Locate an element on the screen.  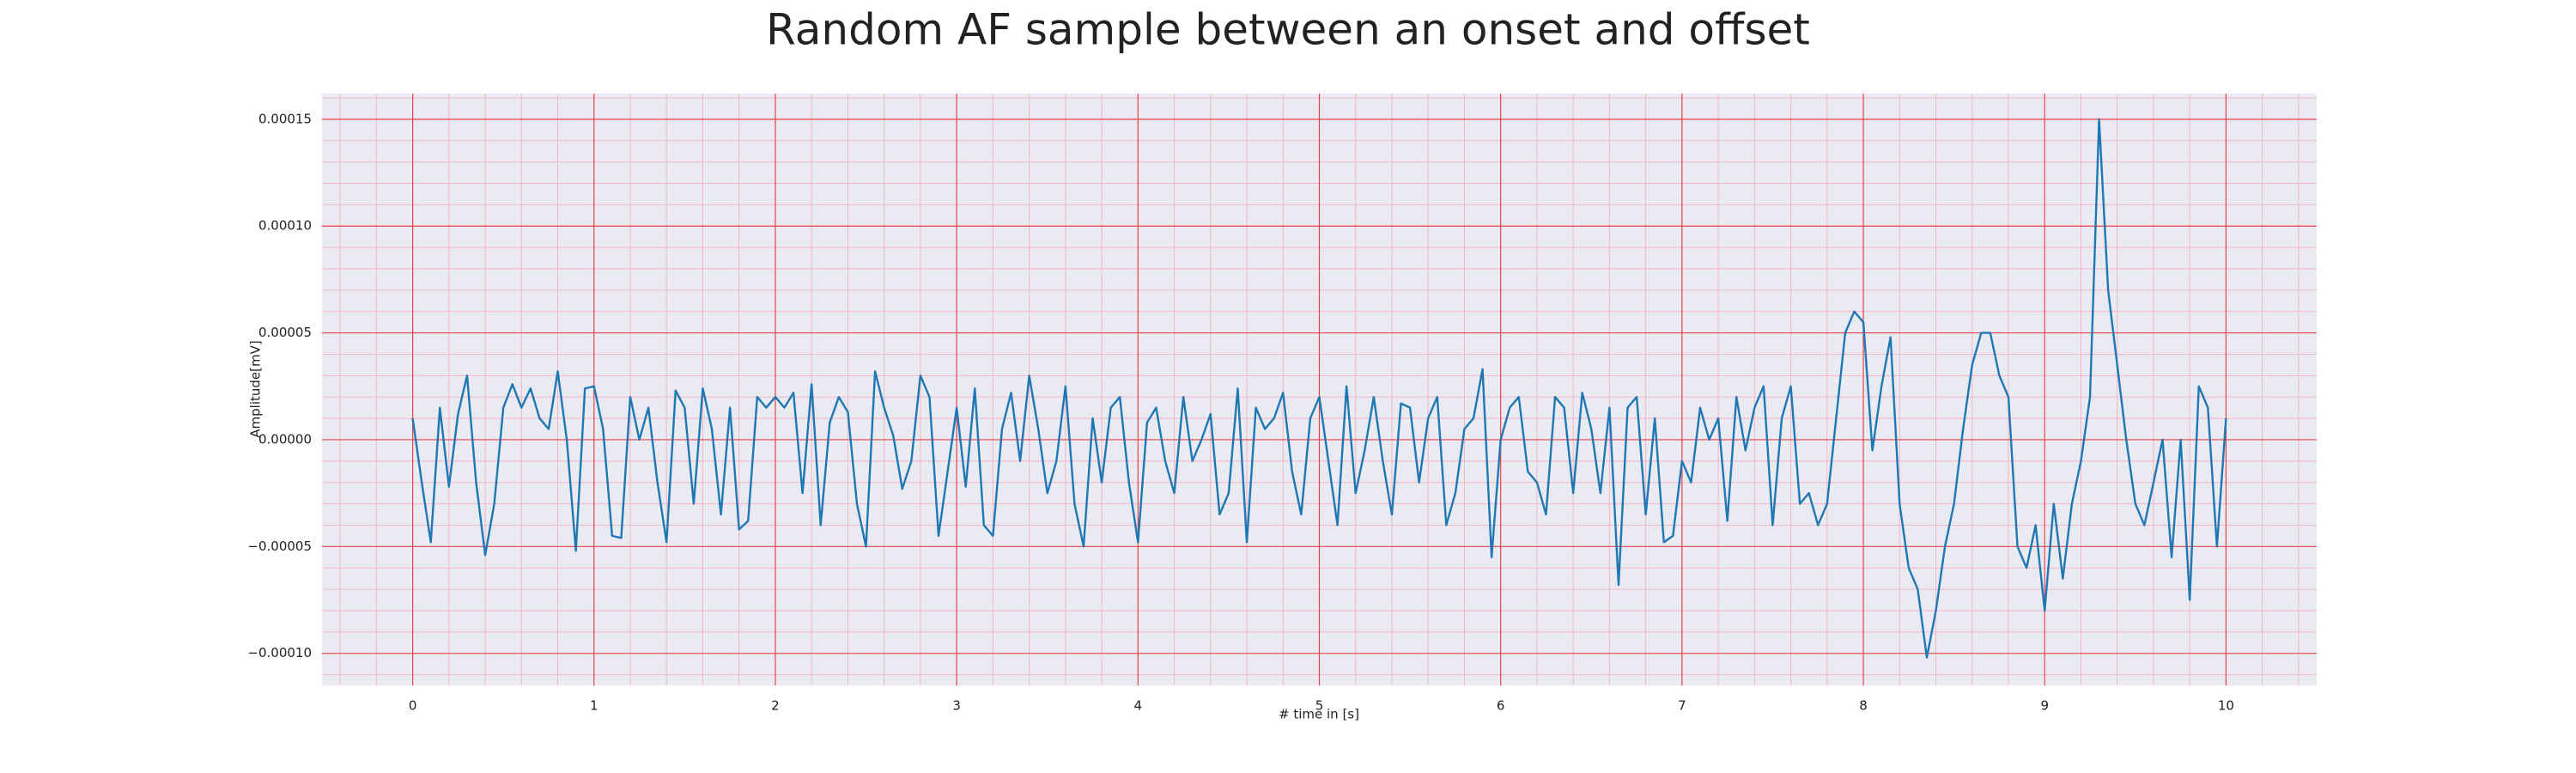
x-tick-label: 4 is located at coordinates (1138, 706).